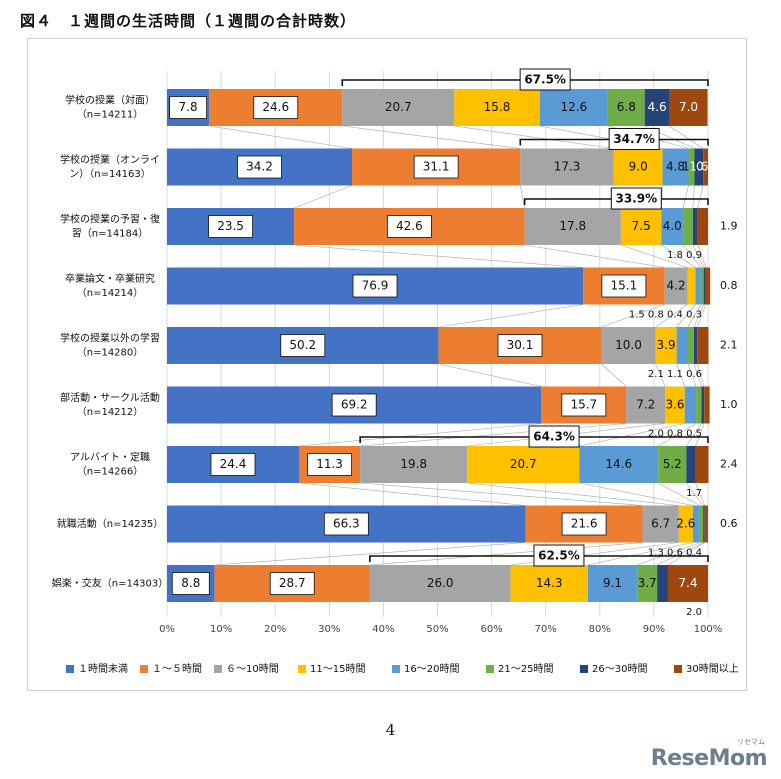  I want to click on data-label: 7.0, so click(688, 107).